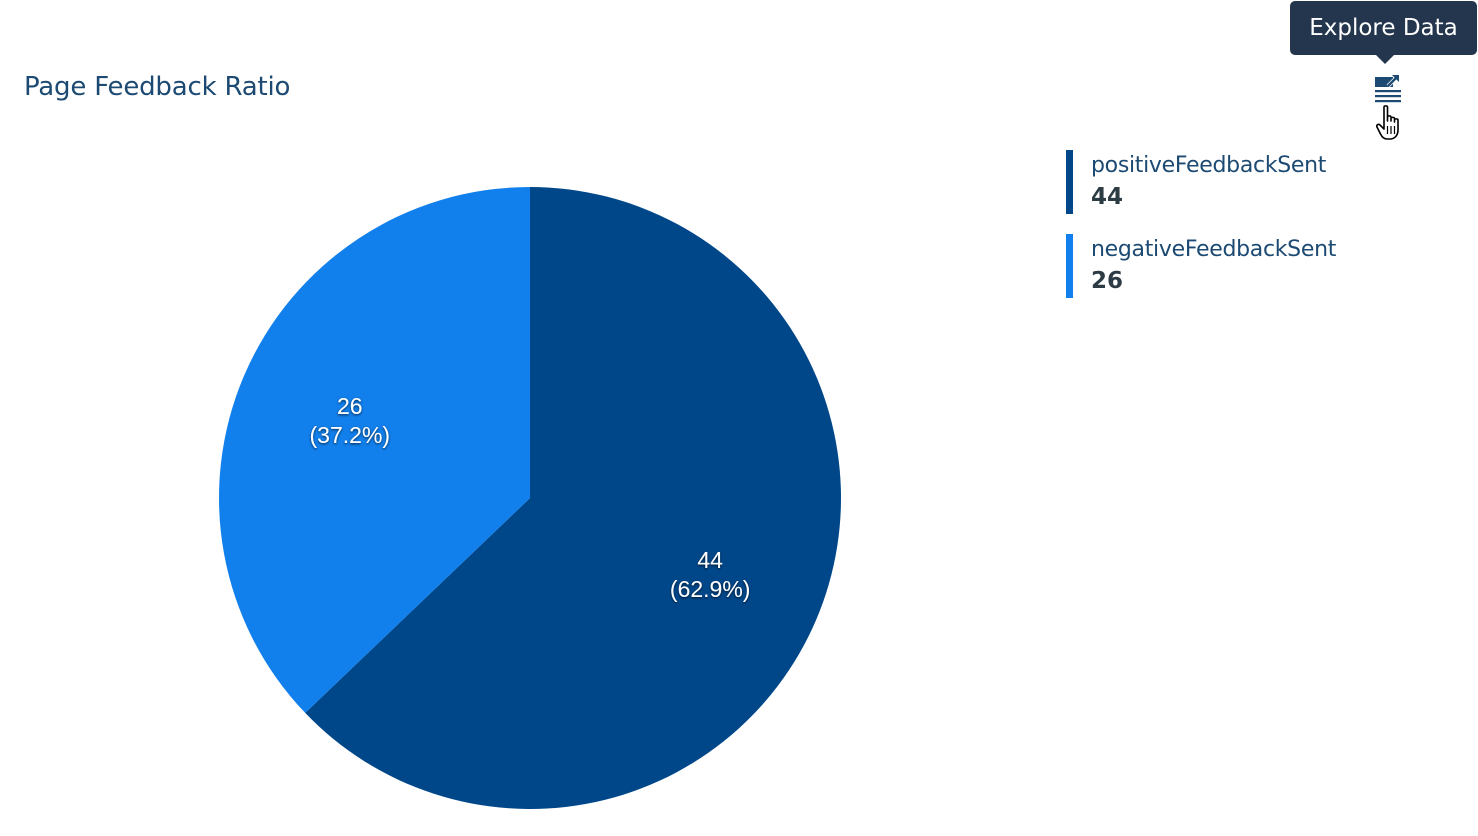  I want to click on slice-label-percent: (37.2%), so click(350, 435).